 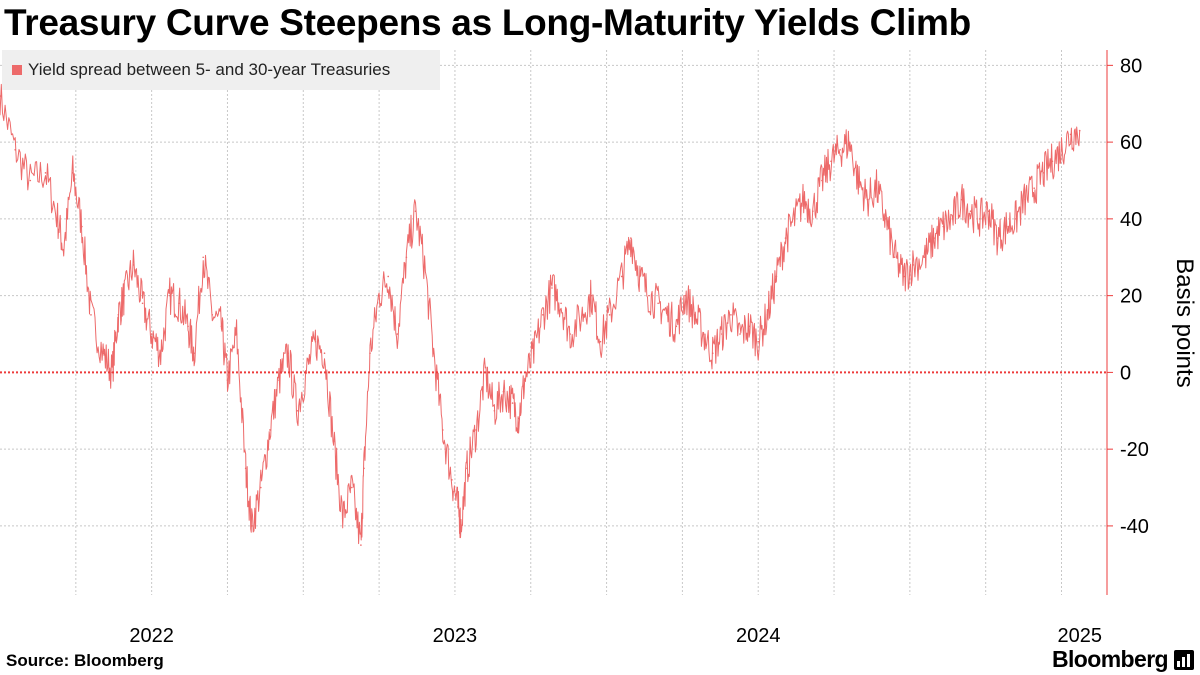 What do you see at coordinates (1134, 450) in the screenshot?
I see `y-tick-label: -20` at bounding box center [1134, 450].